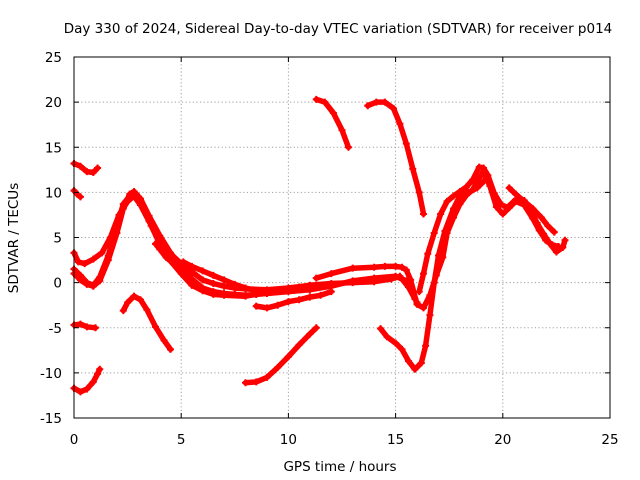 The width and height of the screenshot is (640, 480). I want to click on x-tick-label: 10, so click(288, 440).